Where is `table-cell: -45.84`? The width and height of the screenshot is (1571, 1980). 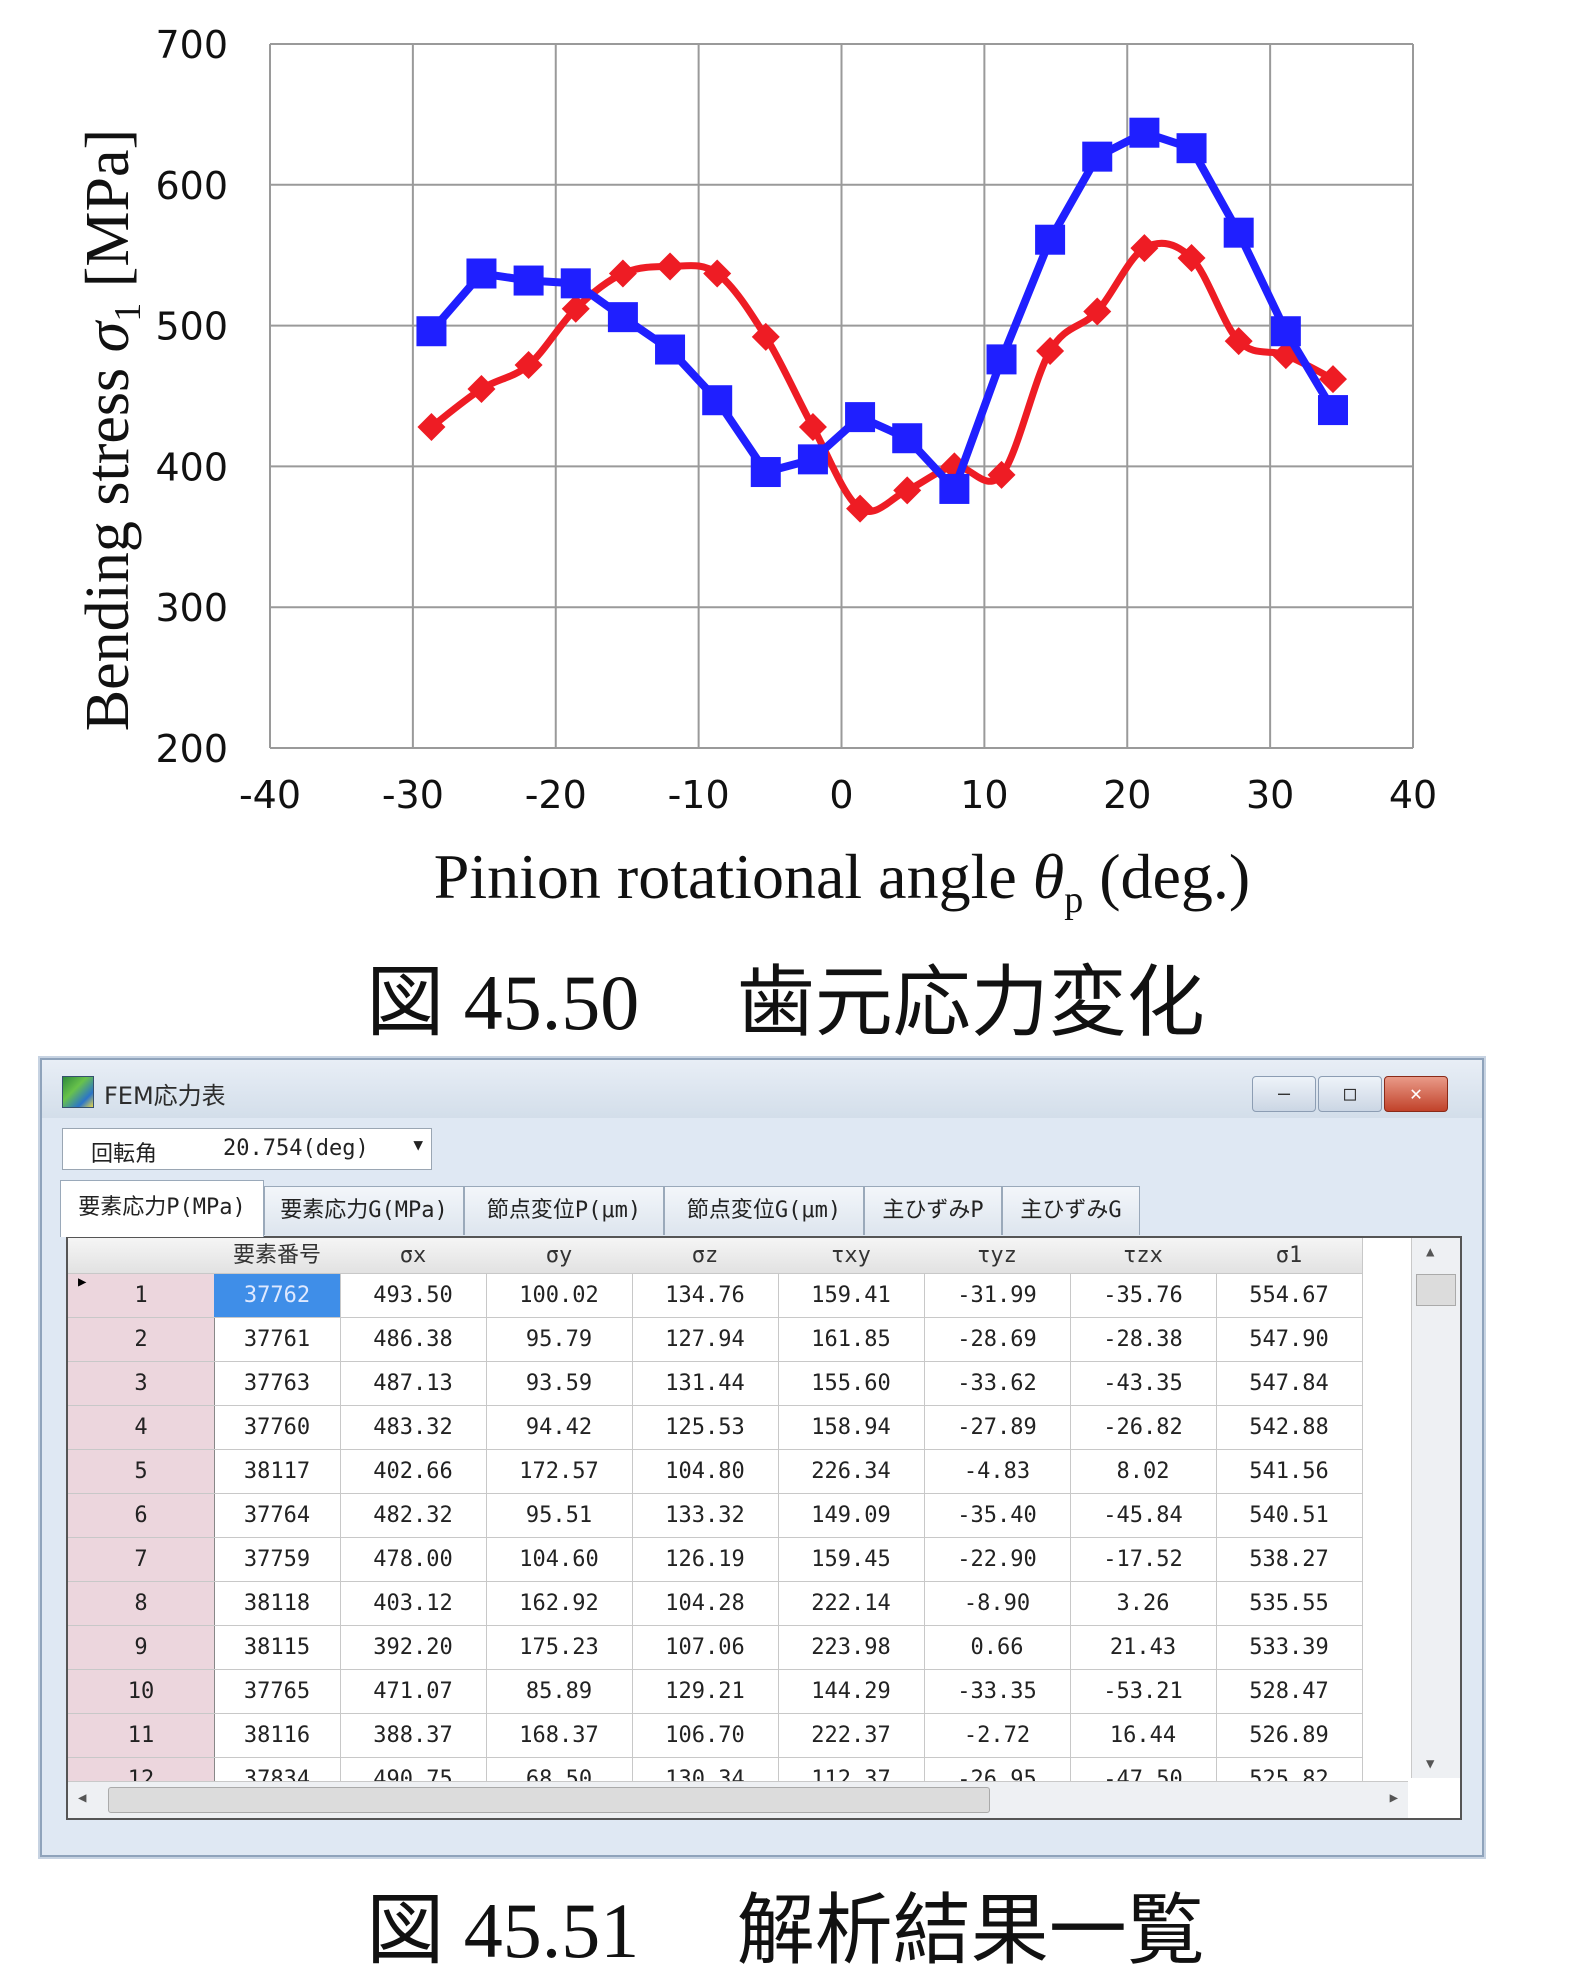 table-cell: -45.84 is located at coordinates (1143, 1516).